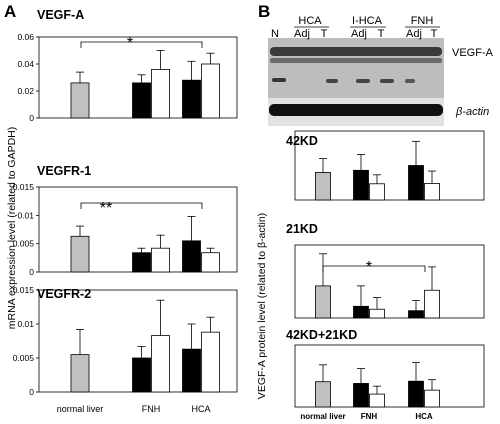 Image resolution: width=500 pixels, height=424 pixels. What do you see at coordinates (434, 34) in the screenshot?
I see `lane-label-fnh-t: T` at bounding box center [434, 34].